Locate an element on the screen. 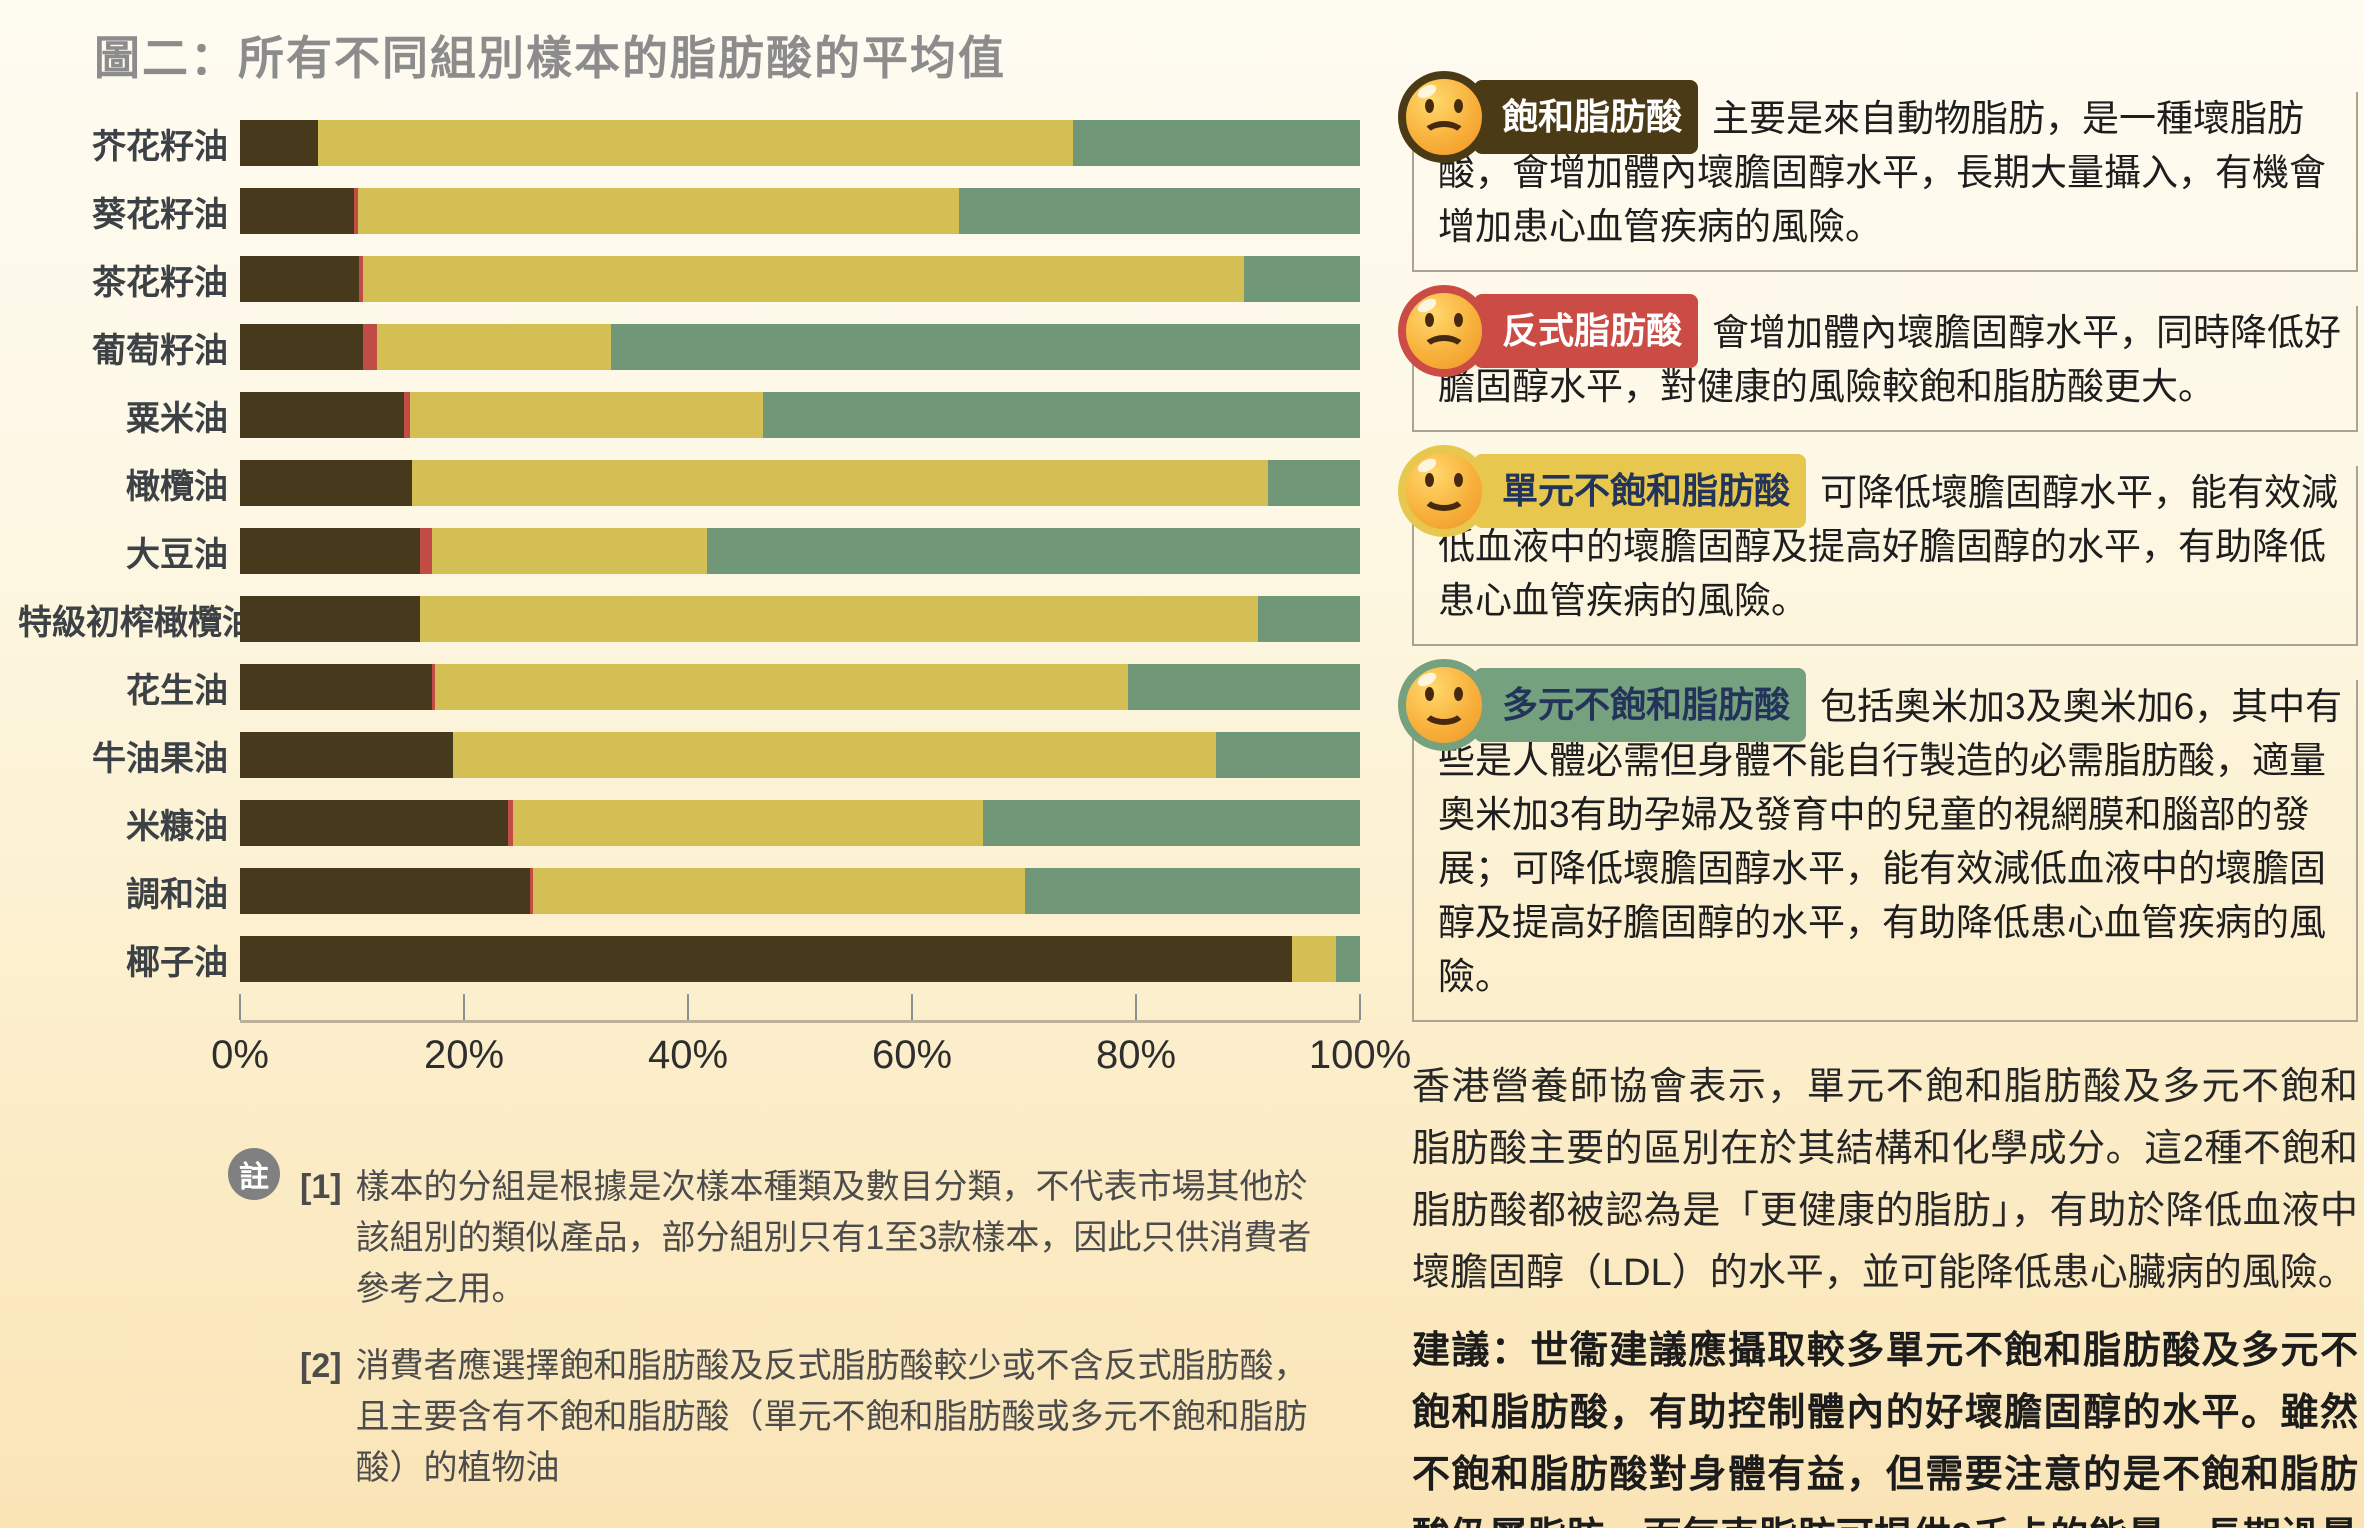 The height and width of the screenshot is (1528, 2364). axis-tick-label: 100% is located at coordinates (1360, 1055).